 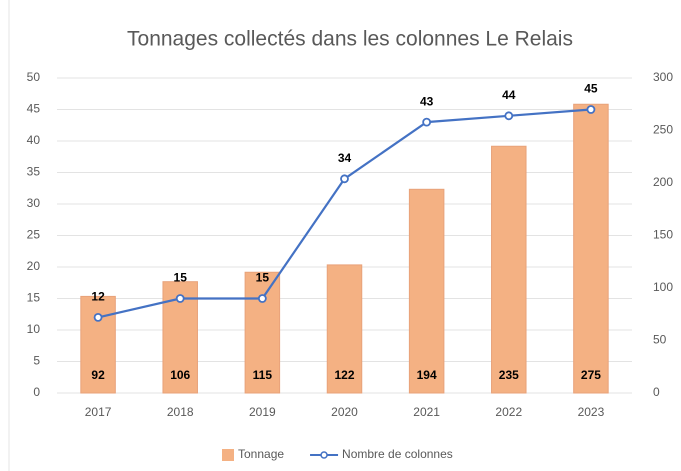 I want to click on line-value-label: 45, so click(x=591, y=89).